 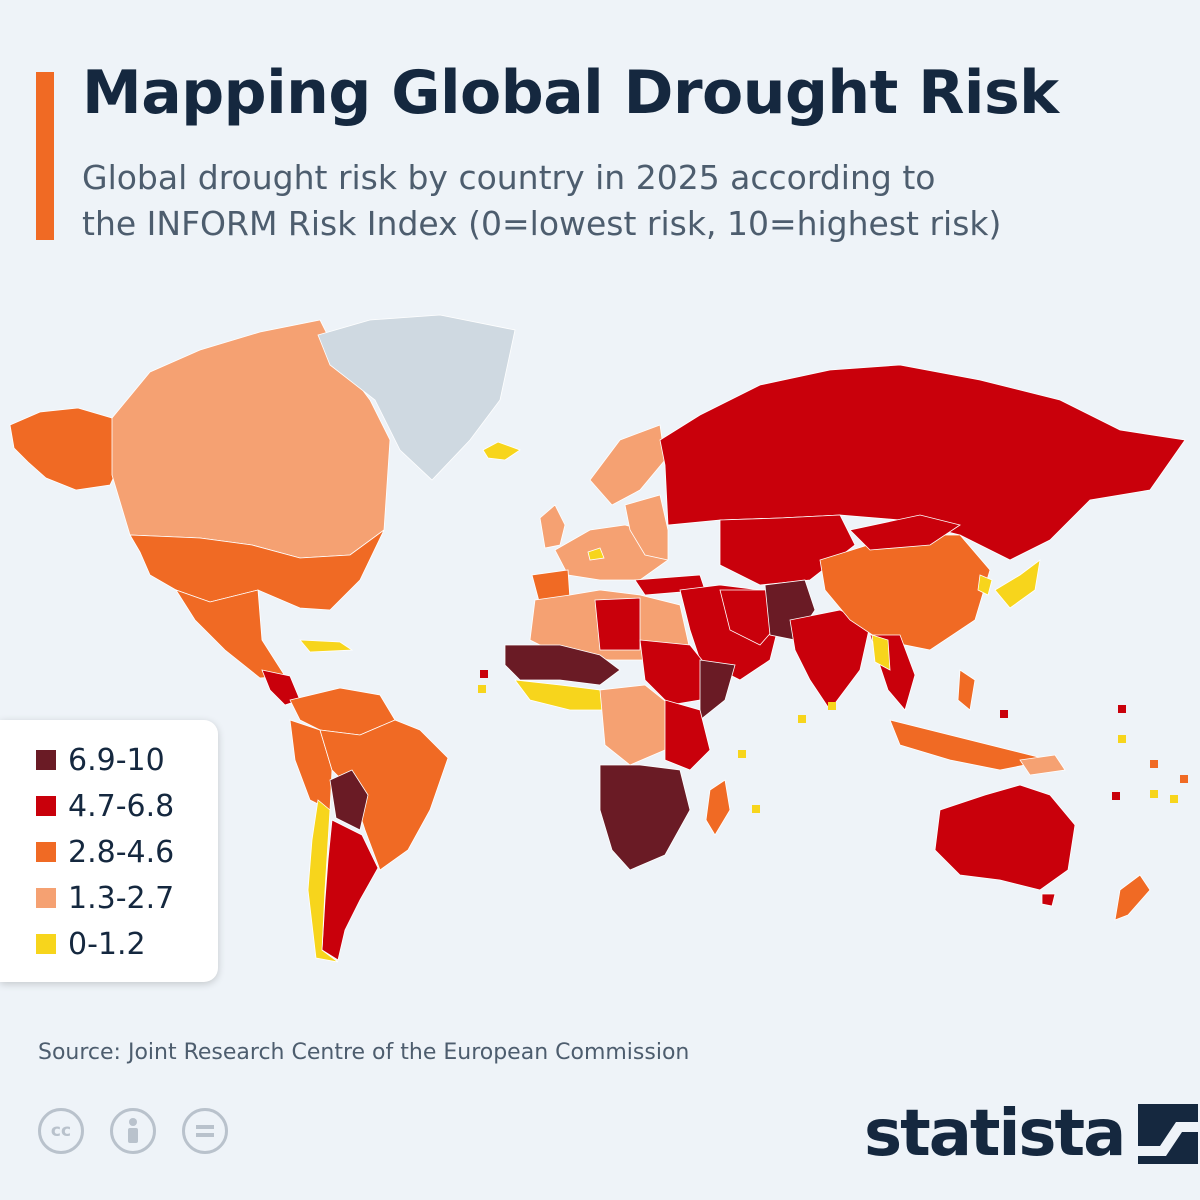 I want to click on legend-item-4-7-6-8: 4.7-6.8, so click(x=105, y=806).